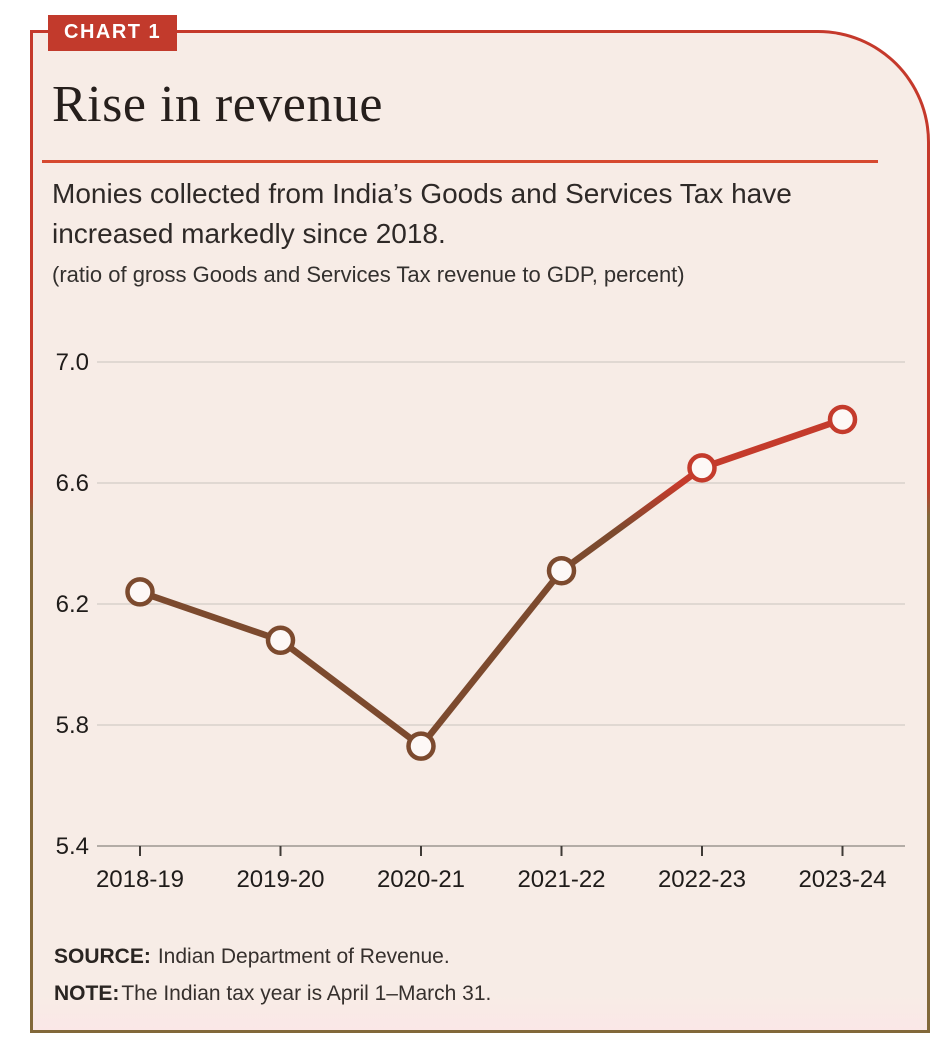 The image size is (950, 1055). What do you see at coordinates (306, 993) in the screenshot?
I see `note-text: The Indian tax year is April 1–March 31.` at bounding box center [306, 993].